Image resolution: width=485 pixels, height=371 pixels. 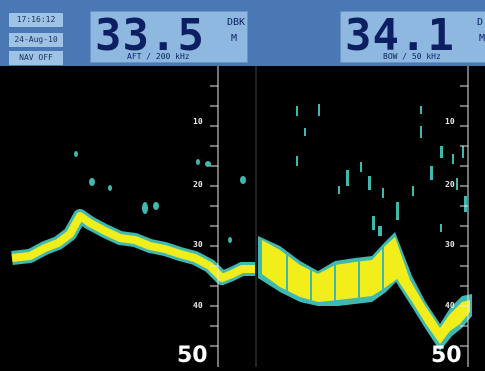 I want to click on right-depth-value: 34.1, so click(x=400, y=35).